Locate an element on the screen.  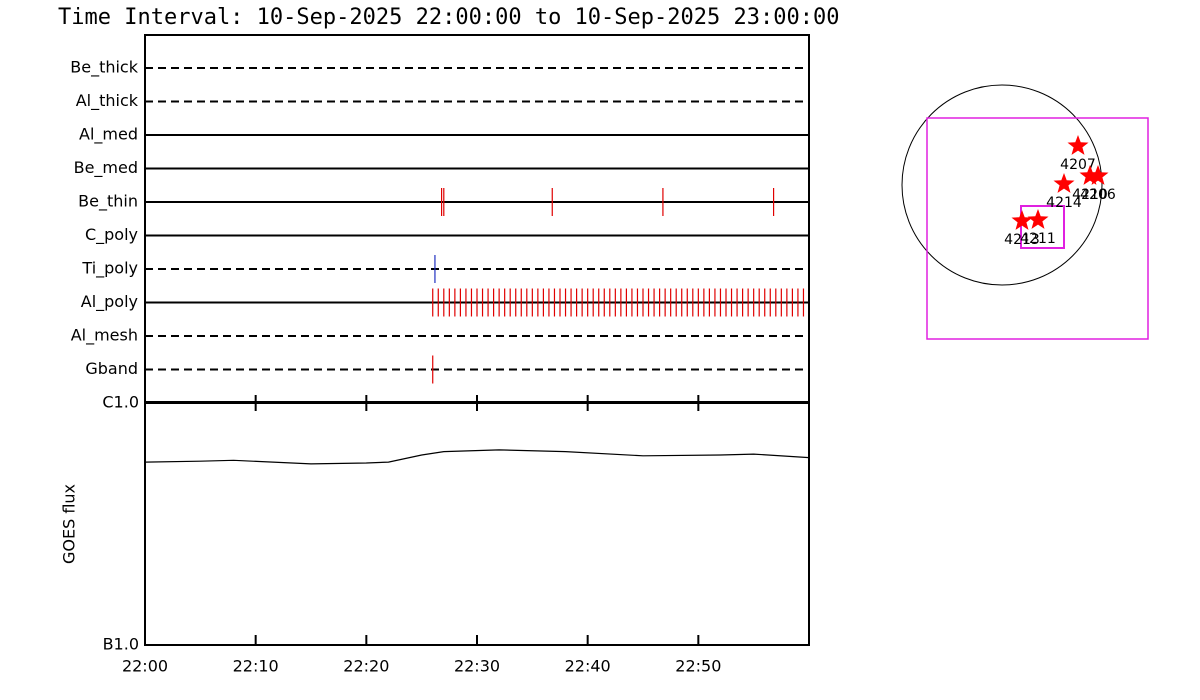
x-tick-label: 22:40 is located at coordinates (588, 666).